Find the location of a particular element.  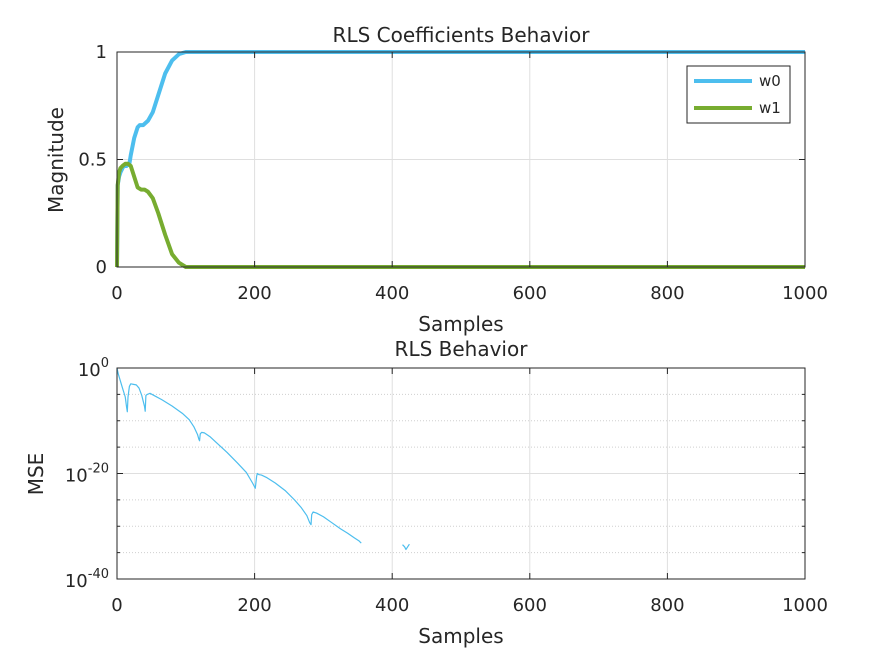

mse-x-tick-label: 400 is located at coordinates (392, 605).